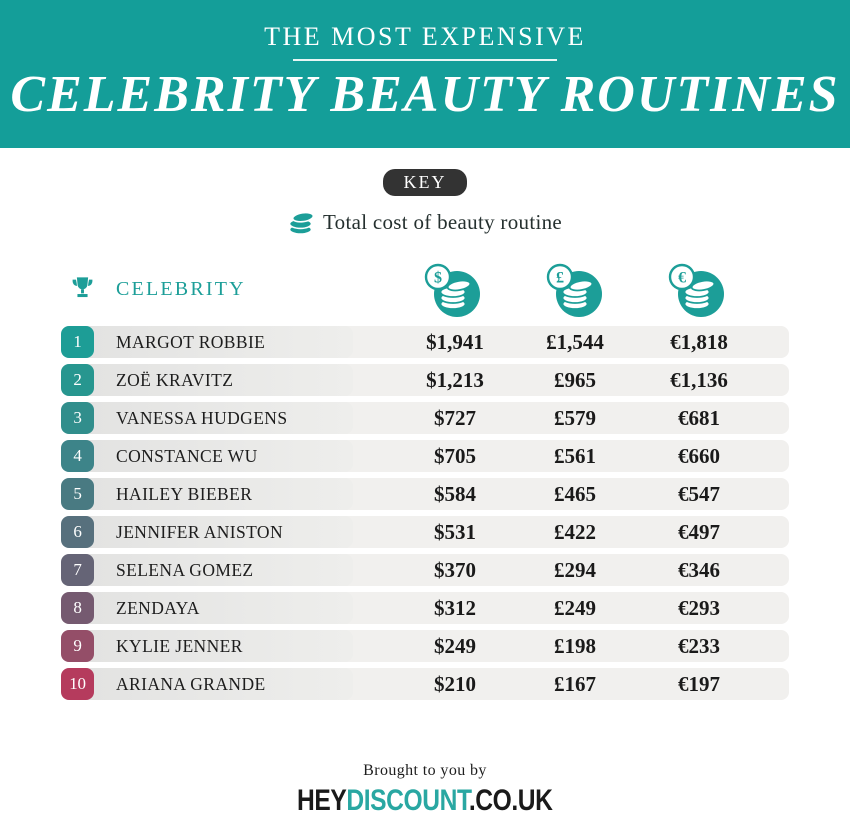 Image resolution: width=850 pixels, height=840 pixels. I want to click on gbp-value: £294, so click(575, 570).